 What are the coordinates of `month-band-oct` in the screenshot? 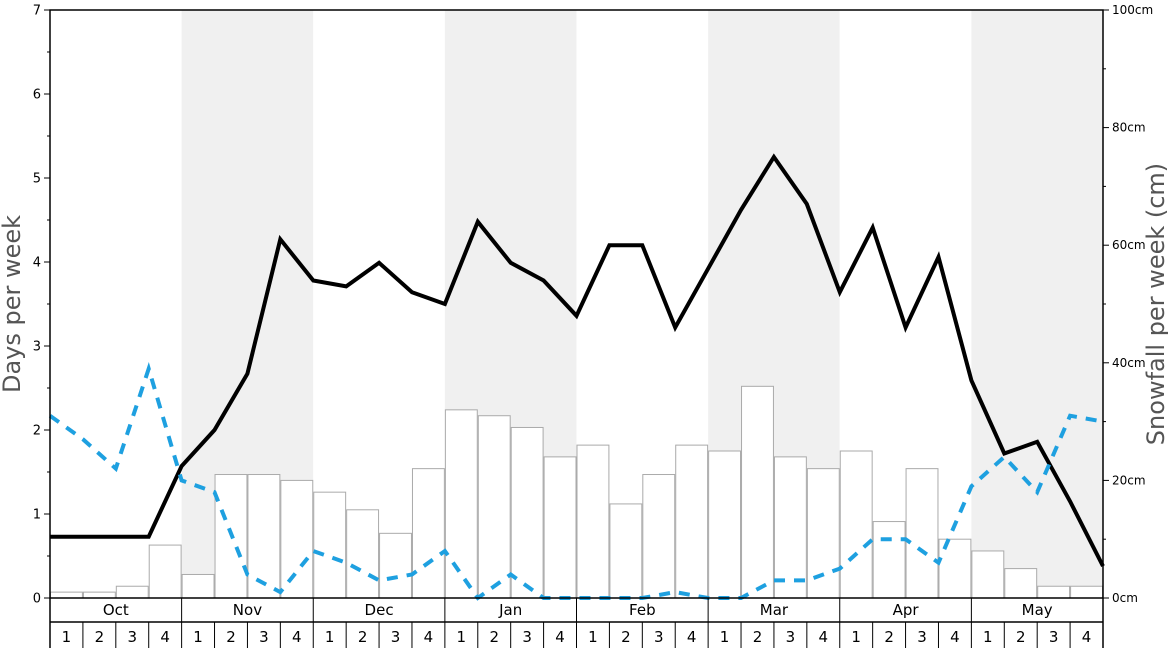 It's located at (116, 304).